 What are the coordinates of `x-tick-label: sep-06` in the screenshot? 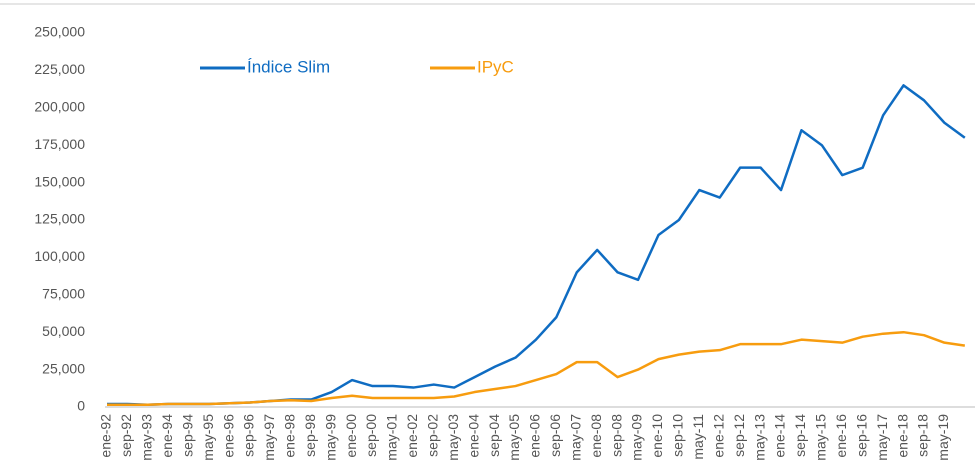 It's located at (555, 435).